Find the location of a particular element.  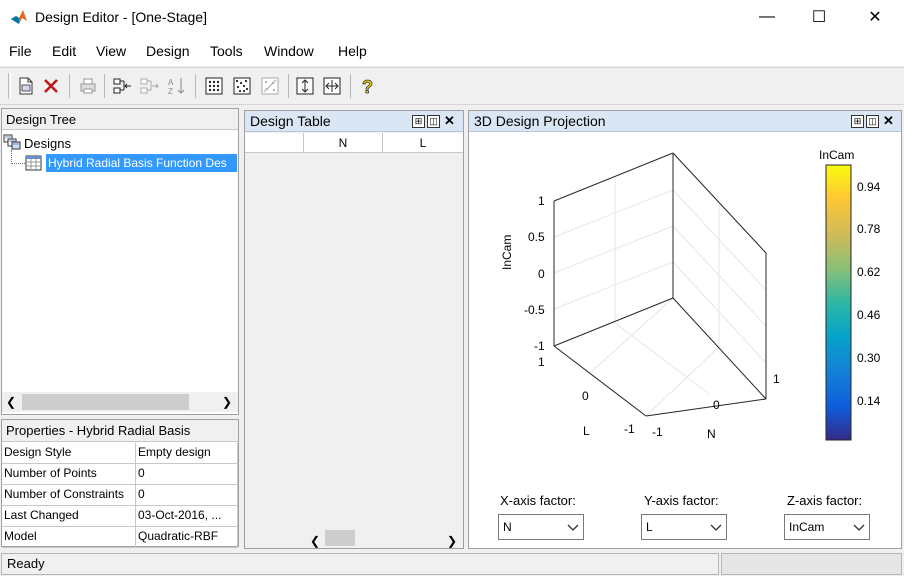

horizontal-resize-button is located at coordinates (332, 86).